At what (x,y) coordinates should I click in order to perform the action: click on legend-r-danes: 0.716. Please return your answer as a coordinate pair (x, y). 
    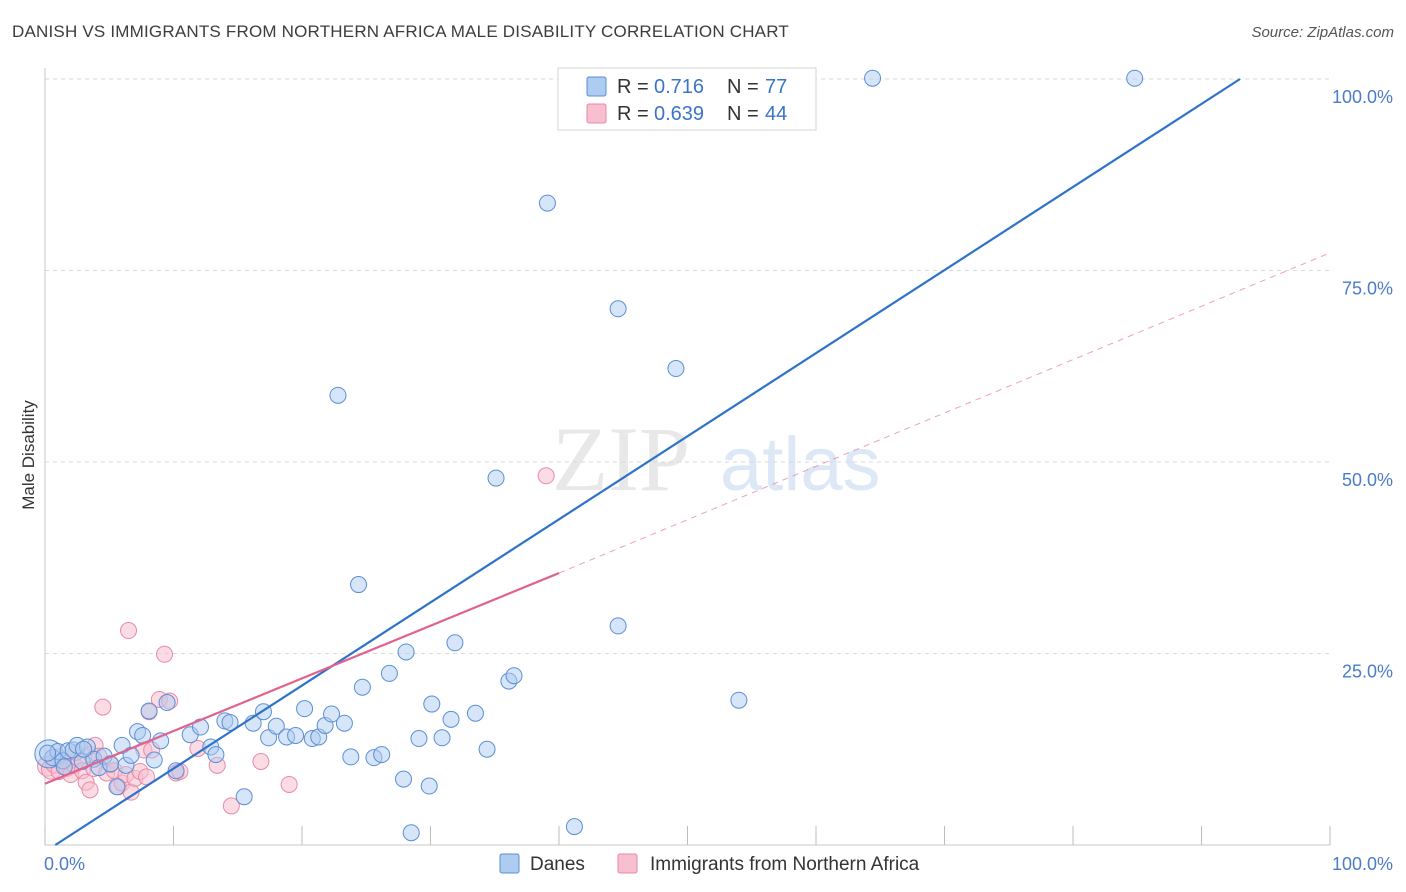
    Looking at the image, I should click on (679, 87).